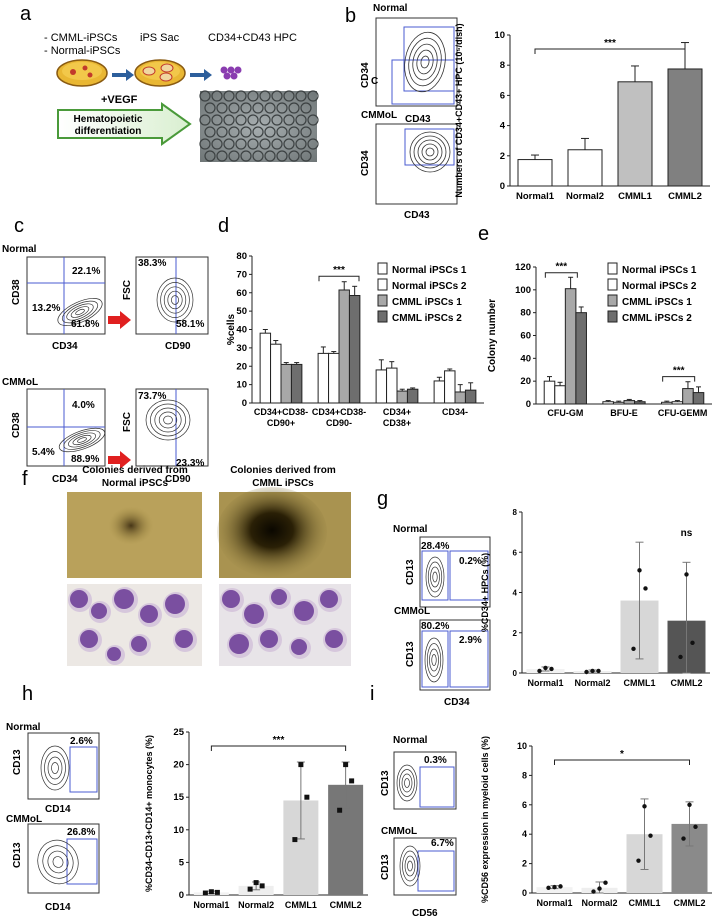  I want to click on x-tick-label: Normal2, so click(599, 903).